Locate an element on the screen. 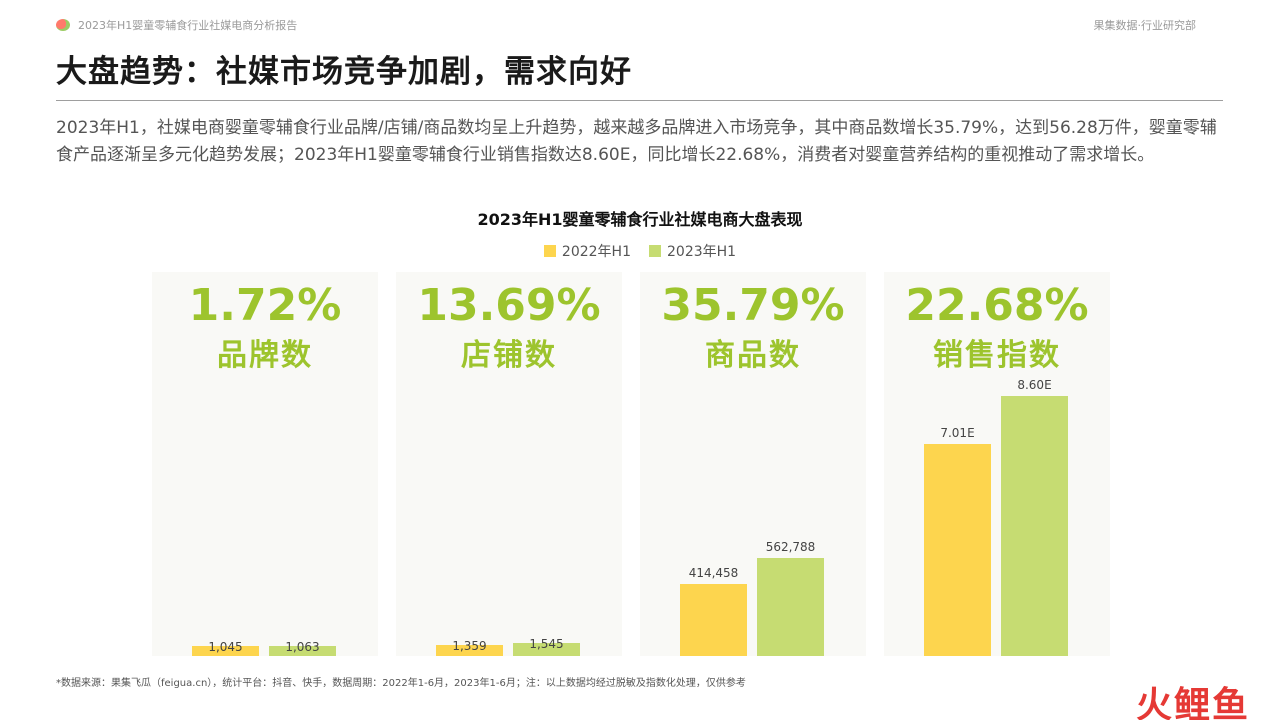 The height and width of the screenshot is (720, 1280). panel-brands: 1.72% 品牌数 1,045 1,063 is located at coordinates (265, 464).